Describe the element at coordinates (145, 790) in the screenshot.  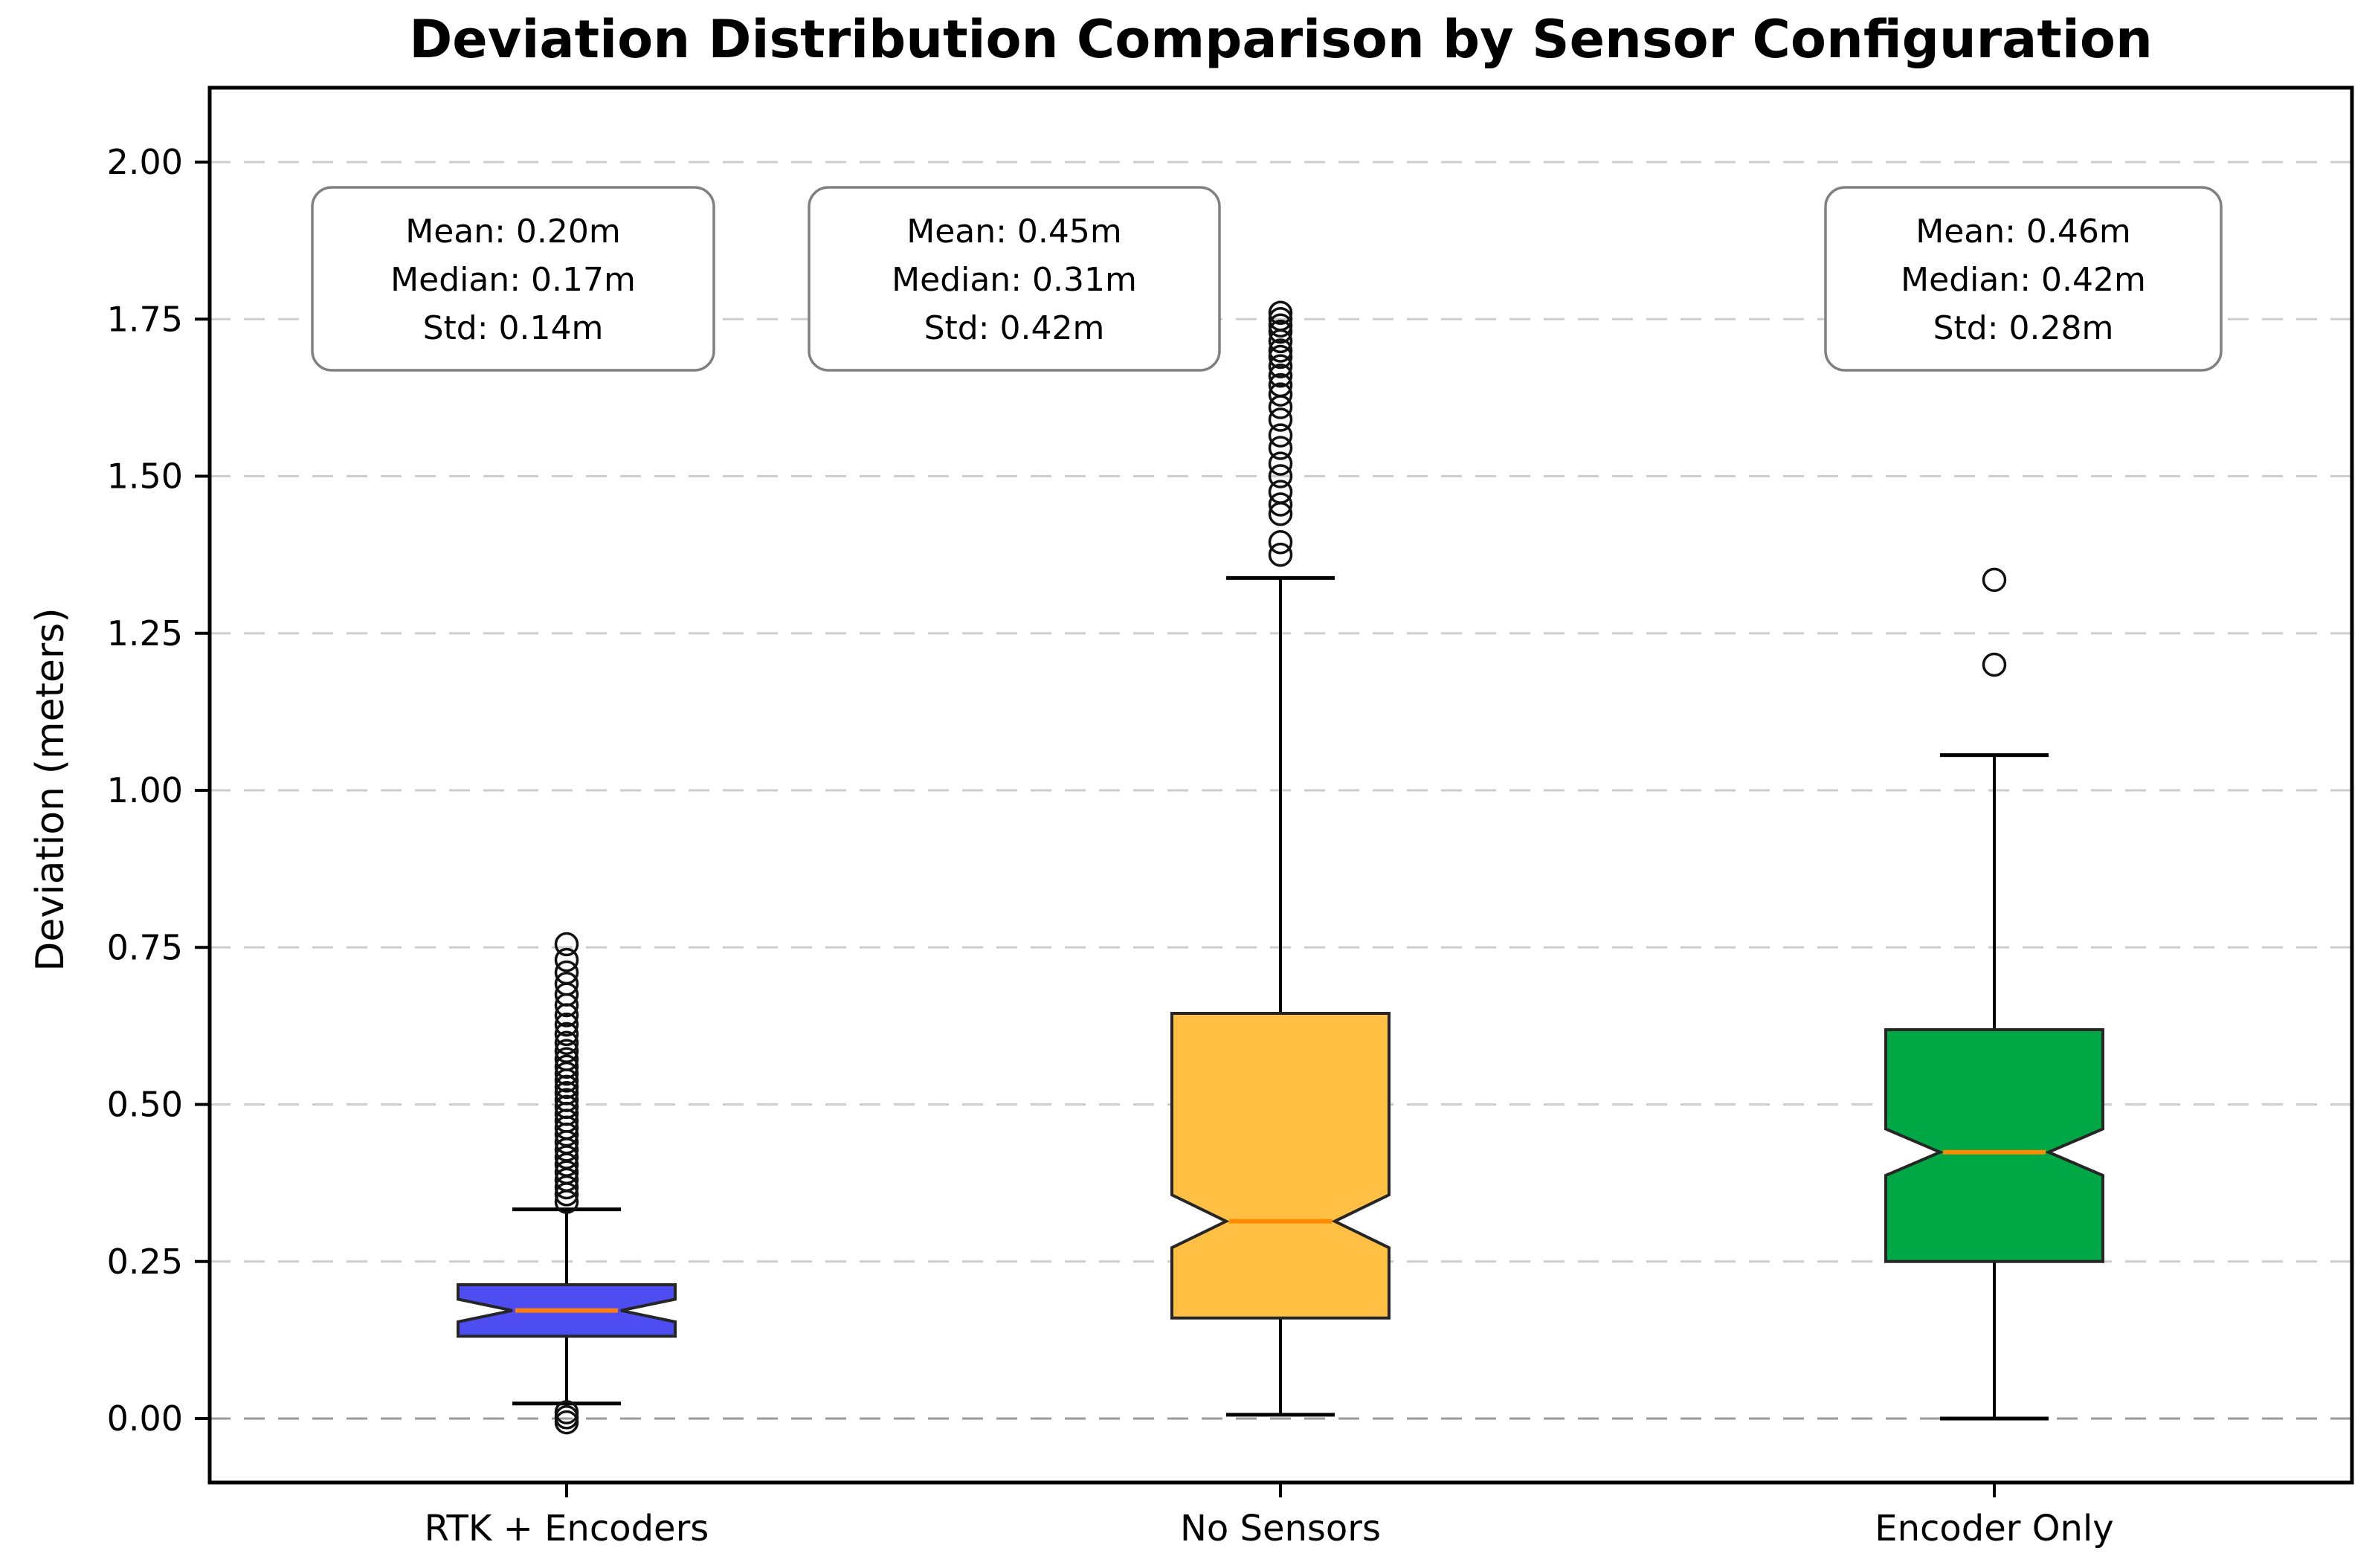
I see `y-tick-label: 1.00` at that location.